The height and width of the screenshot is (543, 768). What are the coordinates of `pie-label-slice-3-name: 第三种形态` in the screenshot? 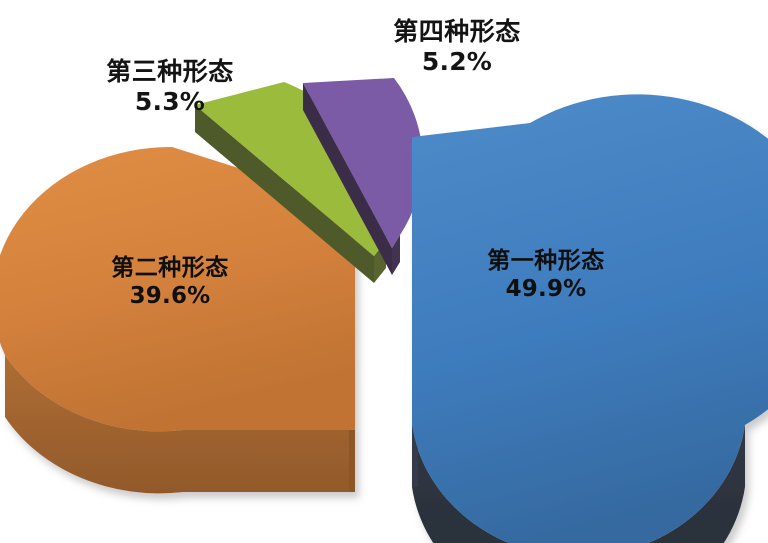 It's located at (170, 71).